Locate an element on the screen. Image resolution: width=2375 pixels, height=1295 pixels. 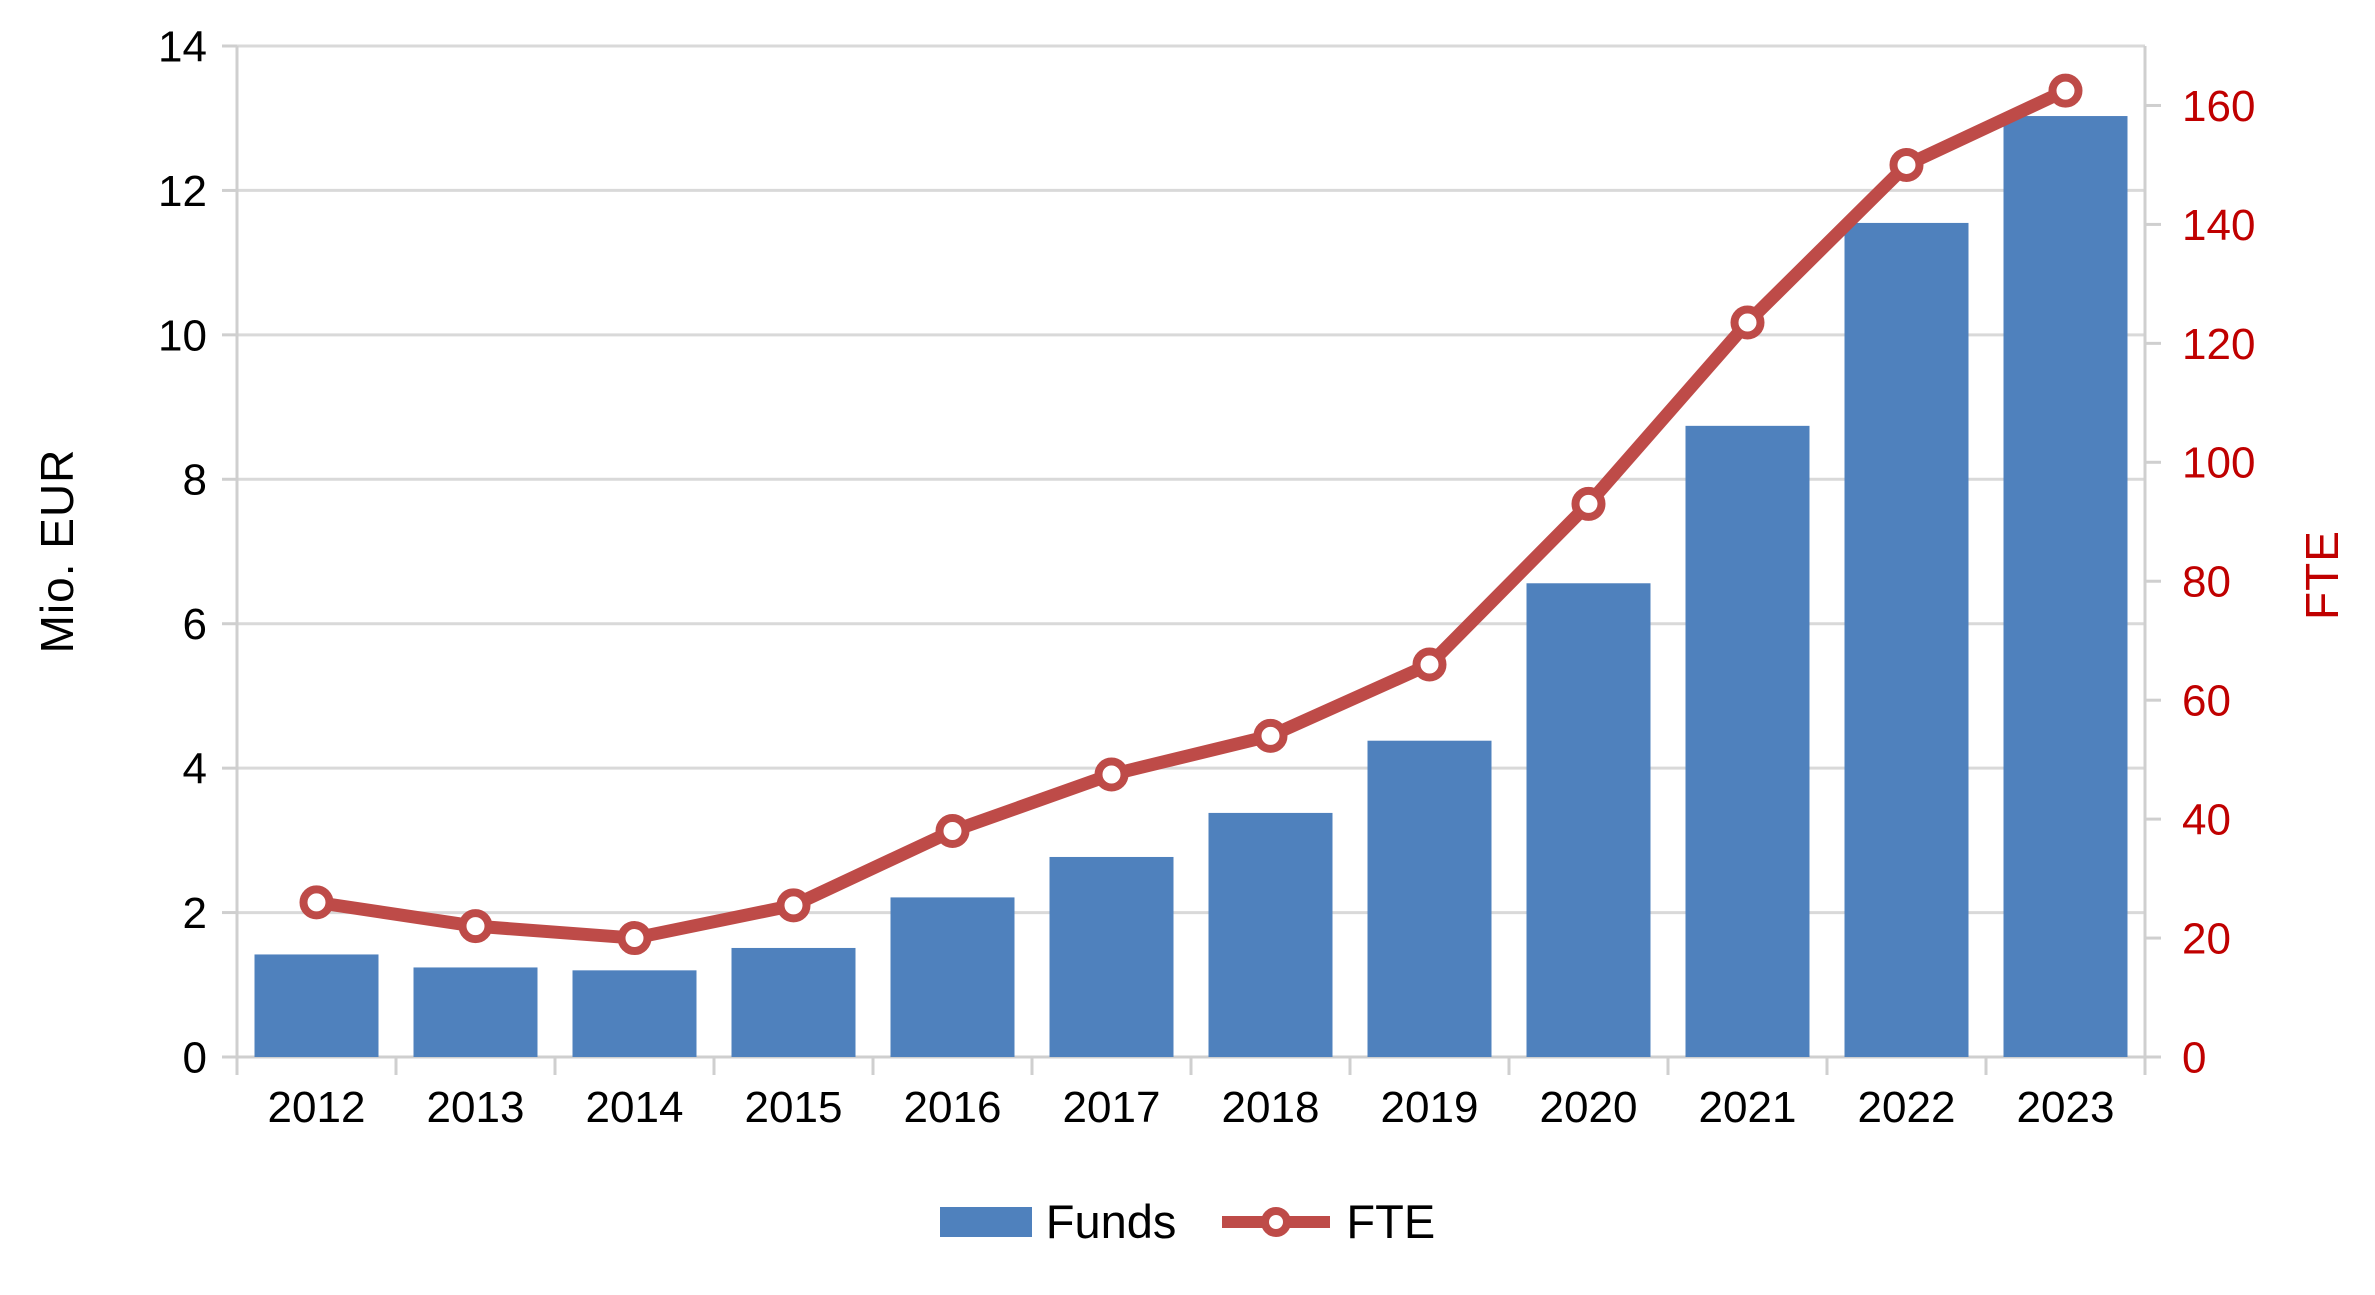
legend-label-funds: Funds is located at coordinates (1111, 1221).